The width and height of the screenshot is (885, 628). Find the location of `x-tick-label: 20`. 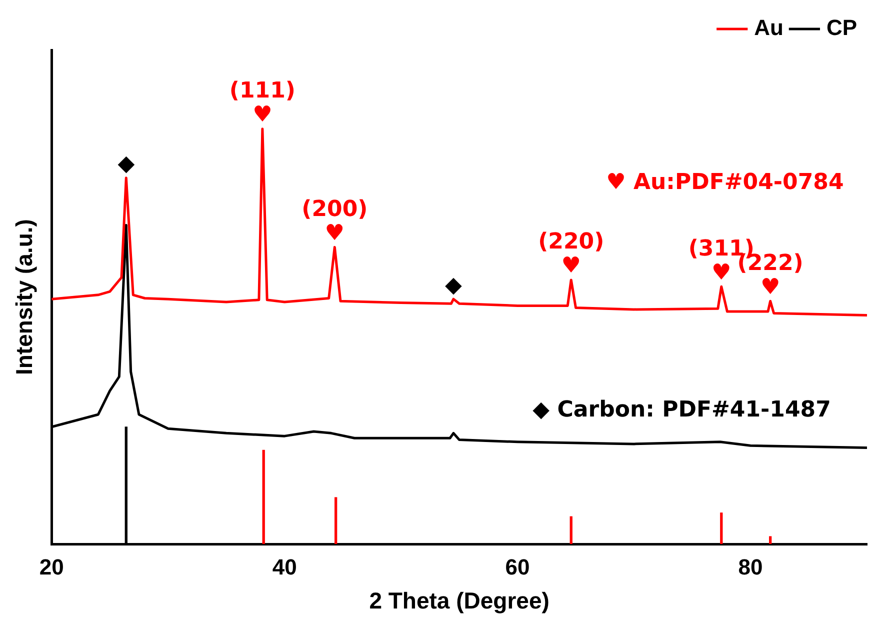

x-tick-label: 20 is located at coordinates (51, 567).